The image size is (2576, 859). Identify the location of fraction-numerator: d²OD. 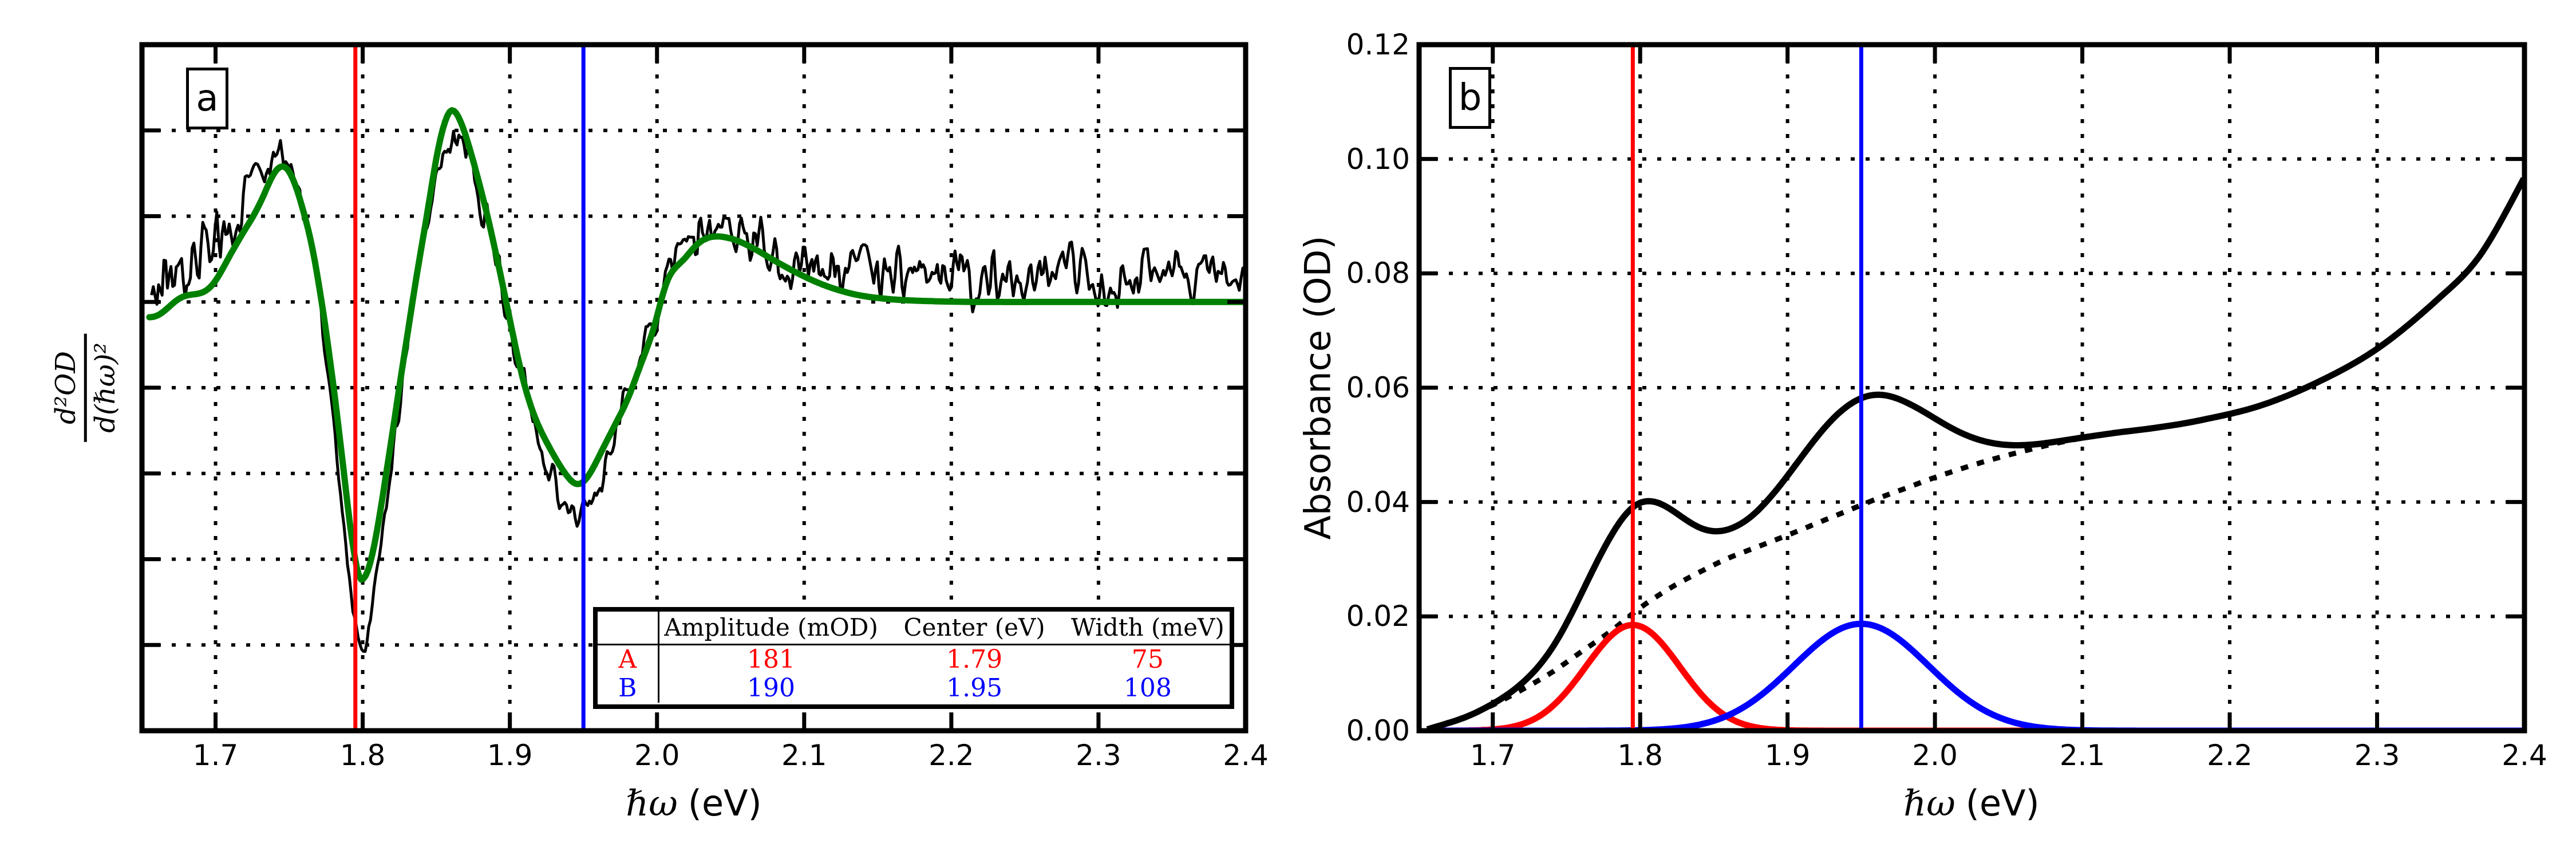
(65, 387).